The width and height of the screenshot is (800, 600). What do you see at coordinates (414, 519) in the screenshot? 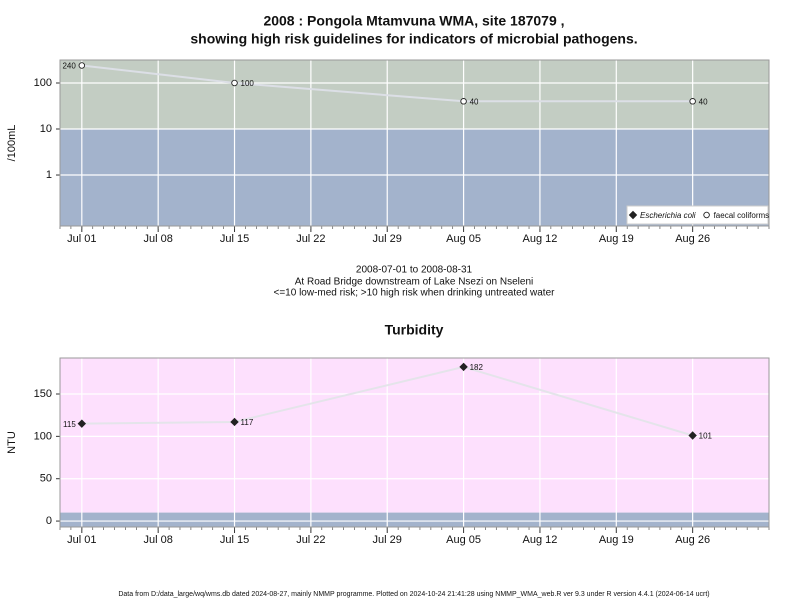
I see `risk-band-low` at bounding box center [414, 519].